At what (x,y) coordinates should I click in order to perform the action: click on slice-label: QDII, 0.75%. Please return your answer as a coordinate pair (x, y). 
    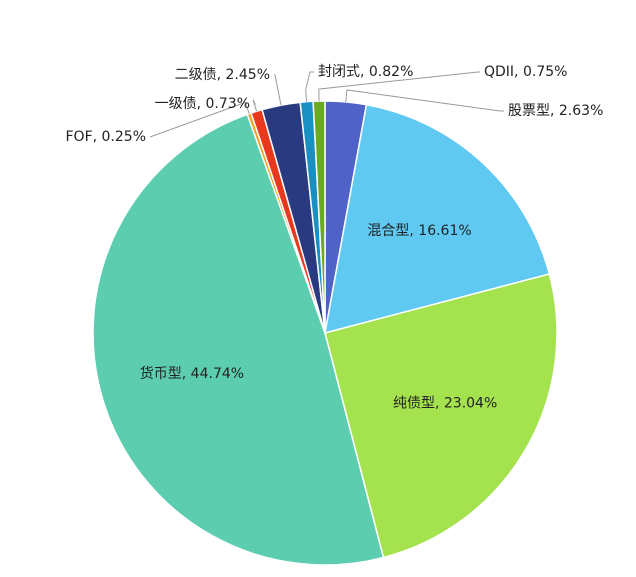
    Looking at the image, I should click on (525, 72).